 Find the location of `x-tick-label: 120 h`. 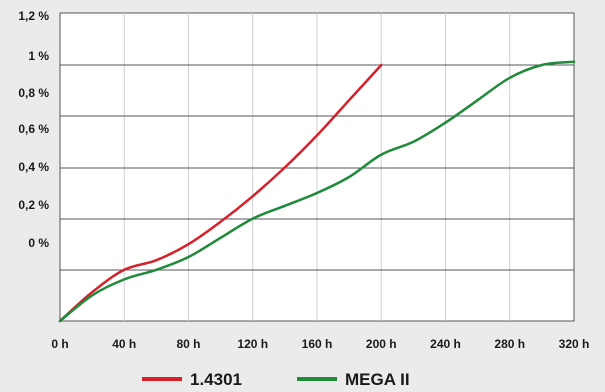

x-tick-label: 120 h is located at coordinates (252, 344).